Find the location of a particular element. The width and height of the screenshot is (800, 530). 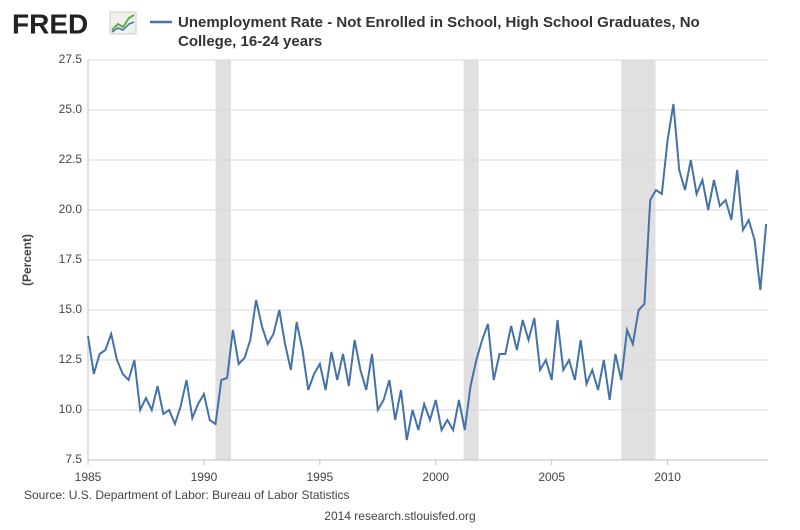

logo: FRED is located at coordinates (50, 23).